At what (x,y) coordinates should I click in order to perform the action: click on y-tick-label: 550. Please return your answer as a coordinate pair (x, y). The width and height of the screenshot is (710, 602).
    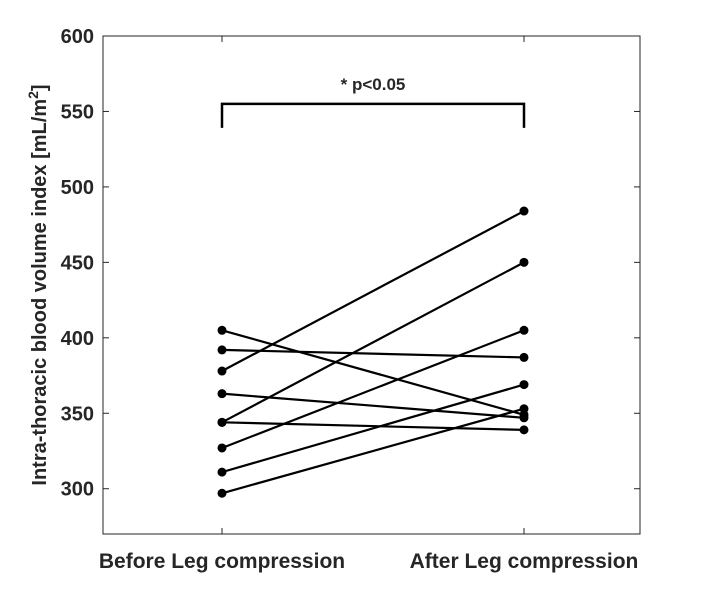
    Looking at the image, I should click on (77, 112).